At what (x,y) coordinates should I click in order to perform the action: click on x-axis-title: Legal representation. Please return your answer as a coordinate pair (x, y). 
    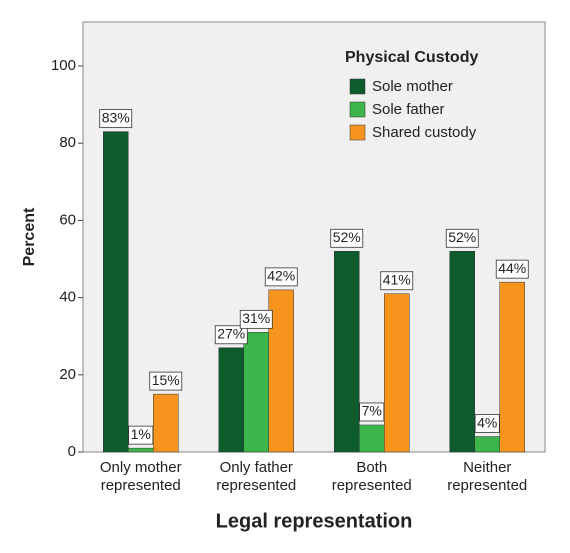
    Looking at the image, I should click on (314, 521).